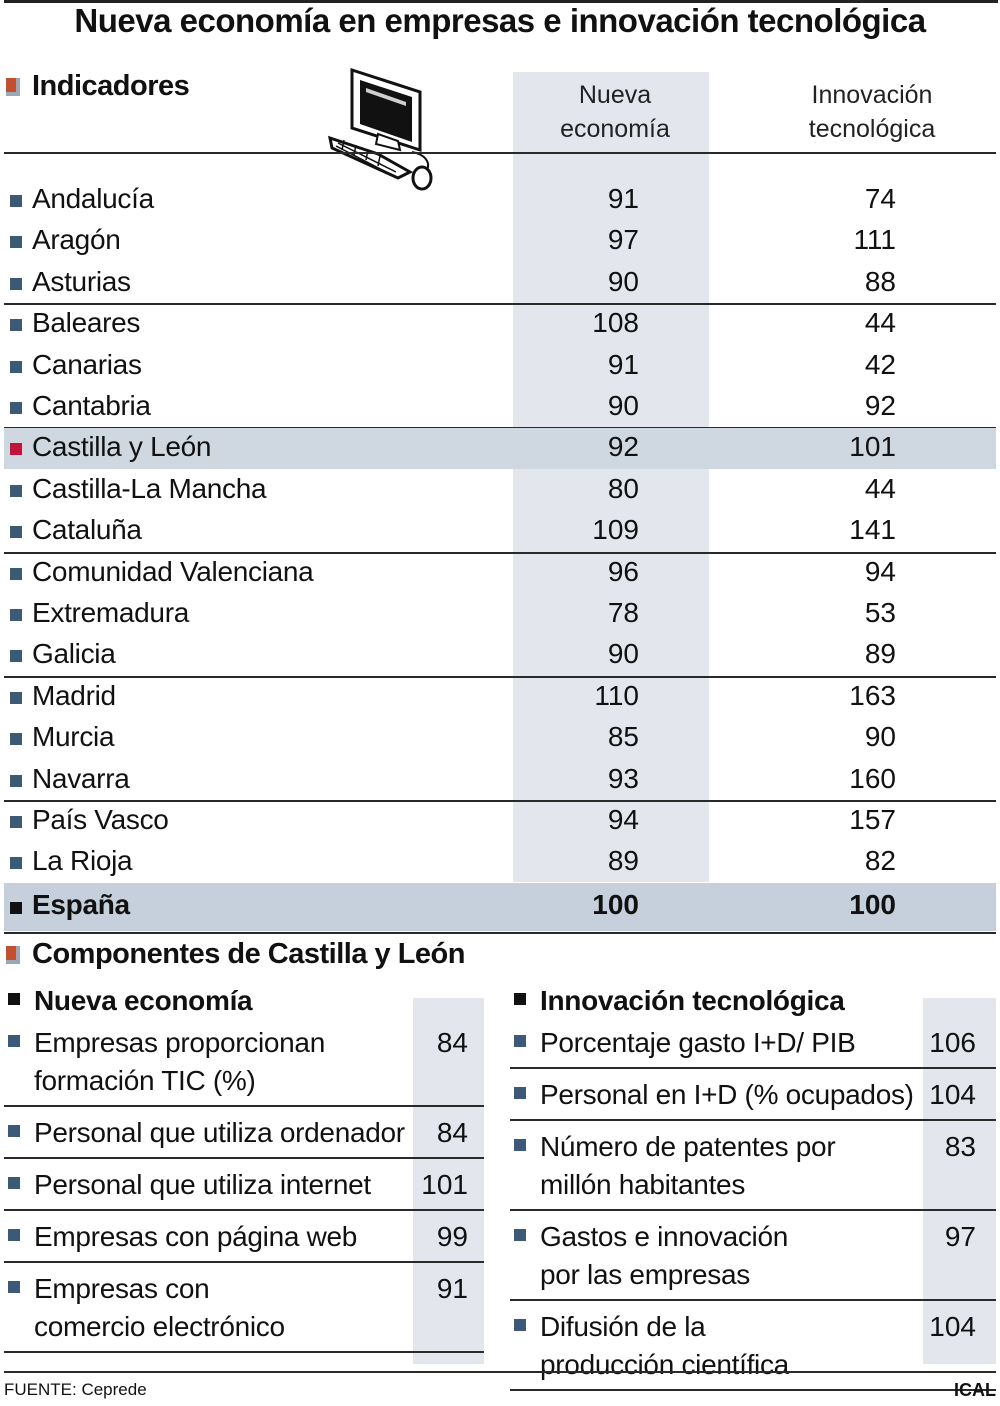 This screenshot has width=1000, height=1406. What do you see at coordinates (500, 283) in the screenshot?
I see `table-row: Asturias 90 88` at bounding box center [500, 283].